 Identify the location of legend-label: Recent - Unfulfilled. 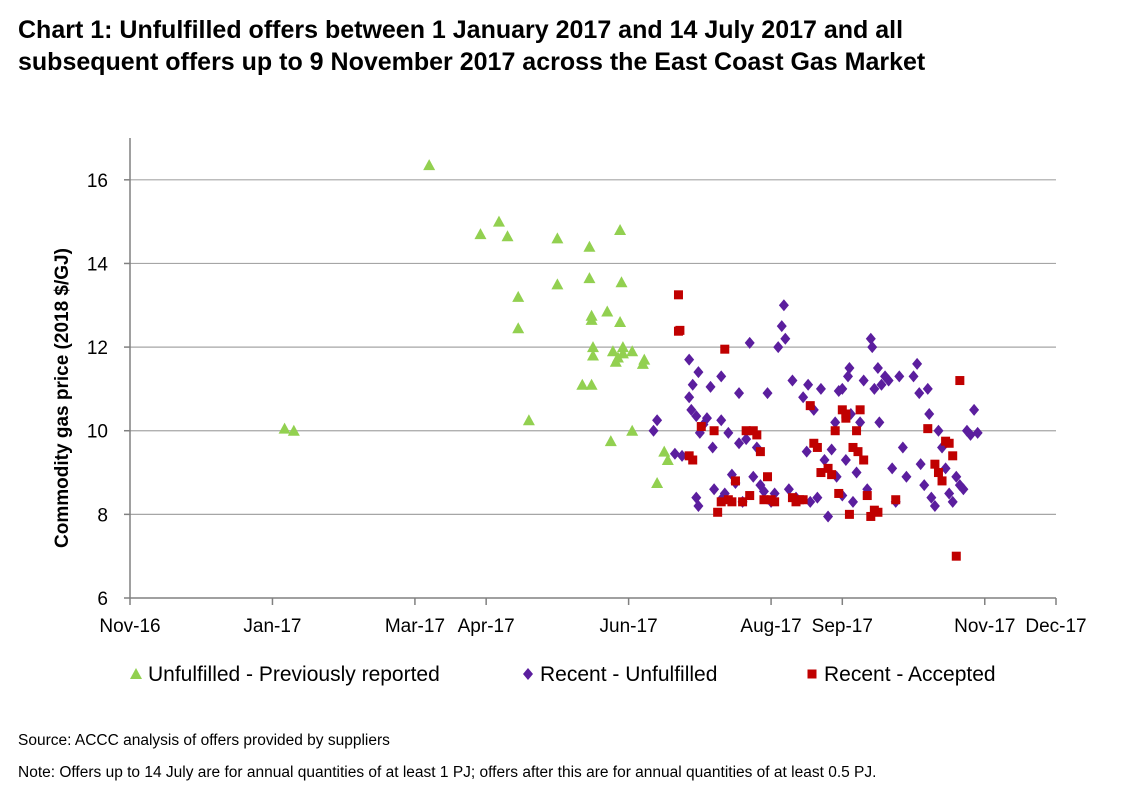
(628, 674).